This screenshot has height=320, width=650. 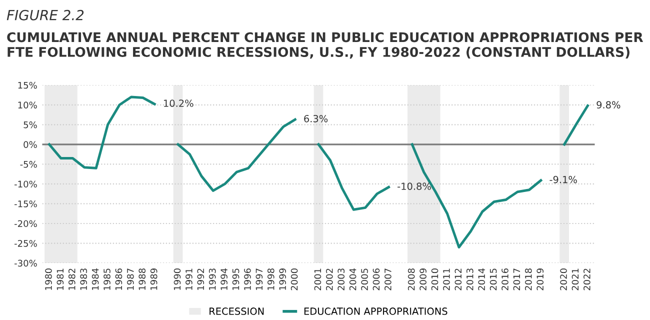 What do you see at coordinates (423, 279) in the screenshot?
I see `x-tick-label: 2009` at bounding box center [423, 279].